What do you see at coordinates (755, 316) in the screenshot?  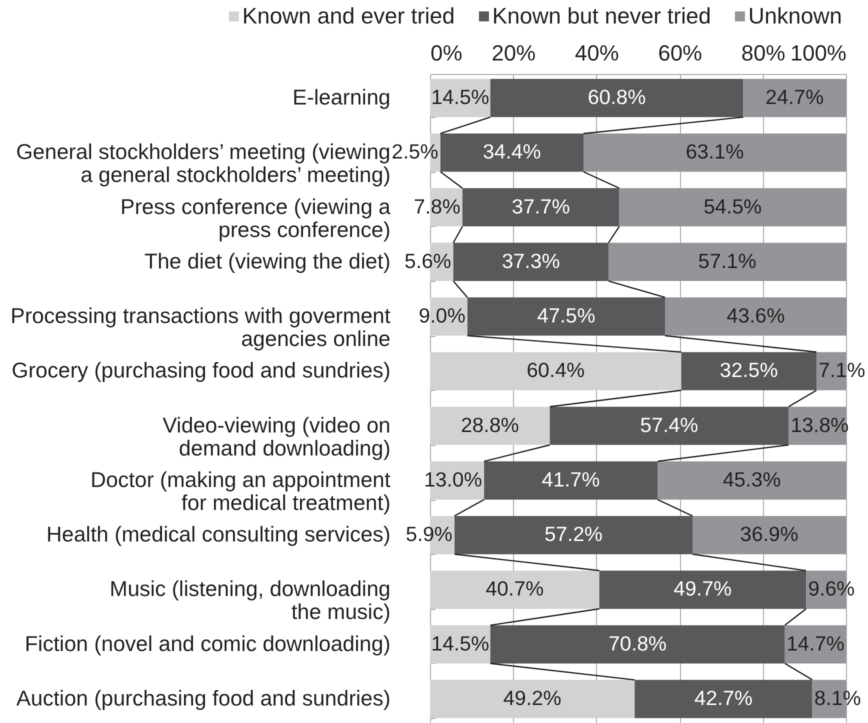 I see `data-label: 43.6%` at bounding box center [755, 316].